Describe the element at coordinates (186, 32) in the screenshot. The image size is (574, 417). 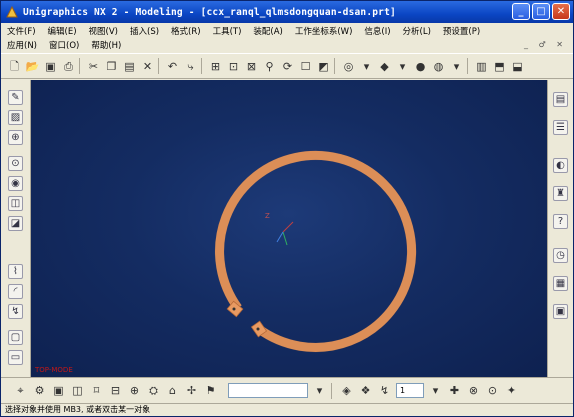
I see `menu-item: 格式(R)` at that location.